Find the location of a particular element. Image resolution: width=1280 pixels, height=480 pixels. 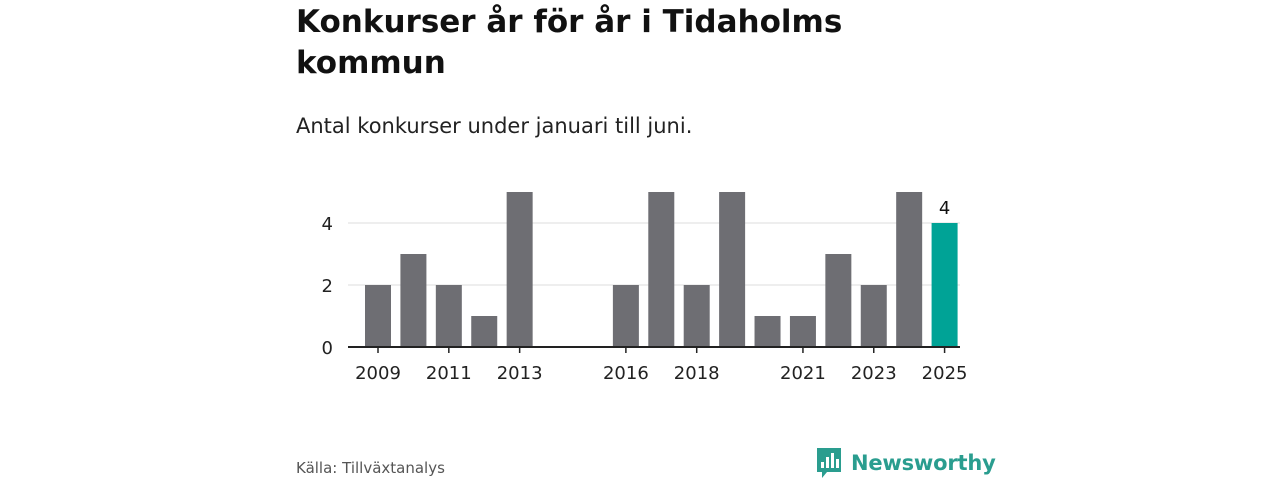

x-tick-label-2016: 2016 is located at coordinates (626, 373).